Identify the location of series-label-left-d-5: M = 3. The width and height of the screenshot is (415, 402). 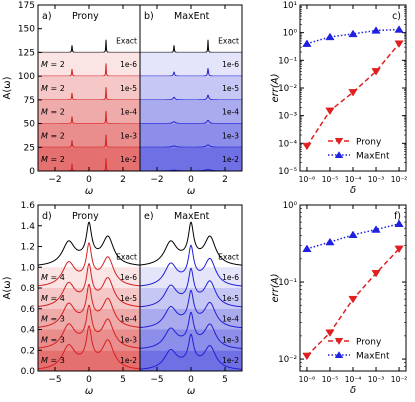
(53, 360).